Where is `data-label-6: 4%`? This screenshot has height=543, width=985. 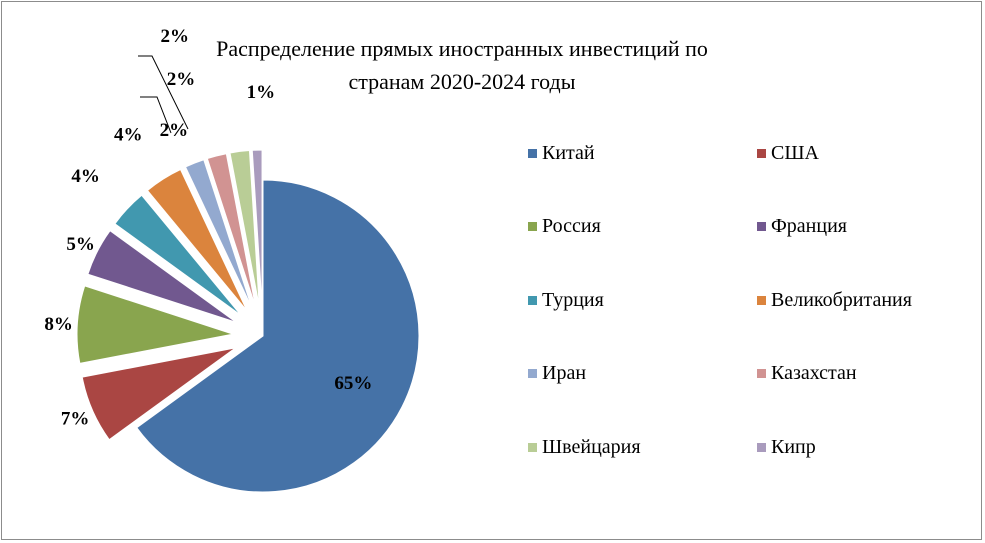
data-label-6: 4% is located at coordinates (128, 134).